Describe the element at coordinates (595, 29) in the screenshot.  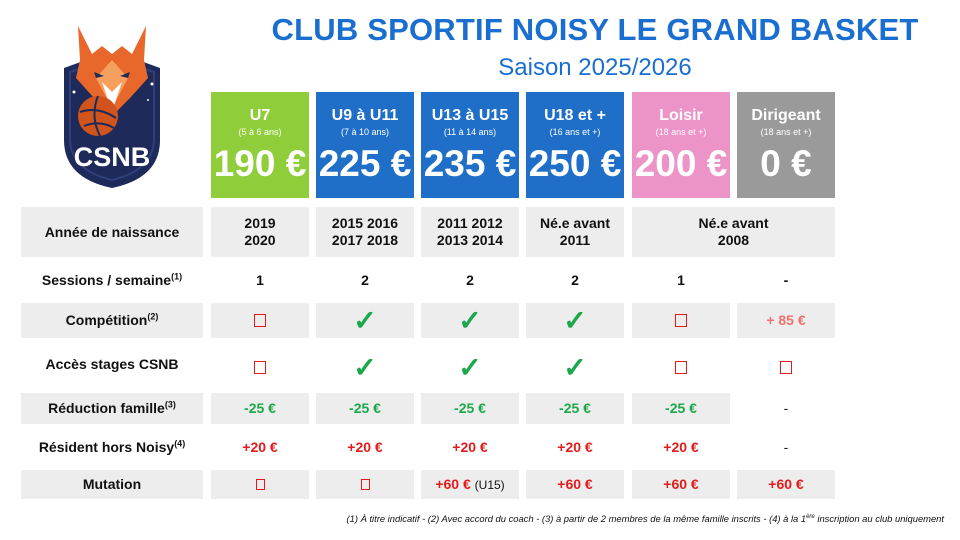
I see `page-title: CLUB SPORTIF NOISY LE GRAND BASKET` at that location.